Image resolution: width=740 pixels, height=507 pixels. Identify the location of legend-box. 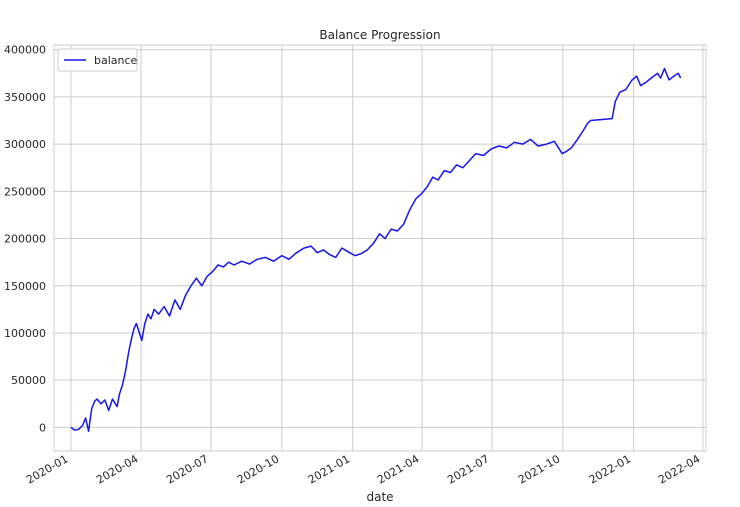
(97, 60).